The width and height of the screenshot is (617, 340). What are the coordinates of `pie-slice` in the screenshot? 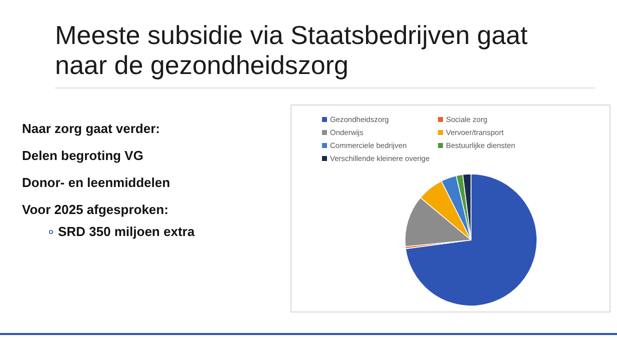 It's located at (471, 240).